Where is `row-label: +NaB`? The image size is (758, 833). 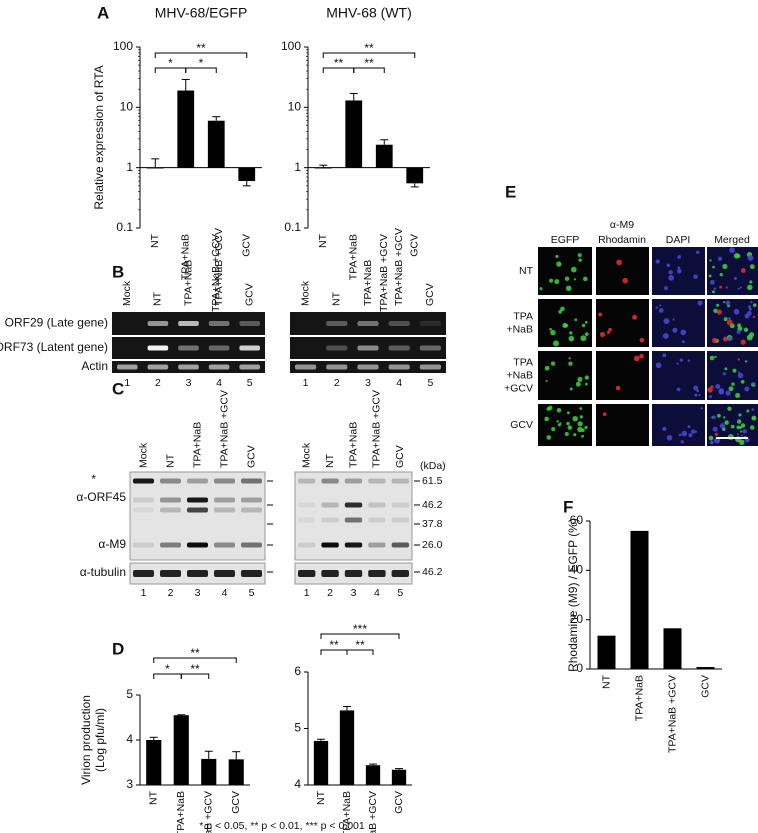
row-label: +NaB is located at coordinates (519, 375).